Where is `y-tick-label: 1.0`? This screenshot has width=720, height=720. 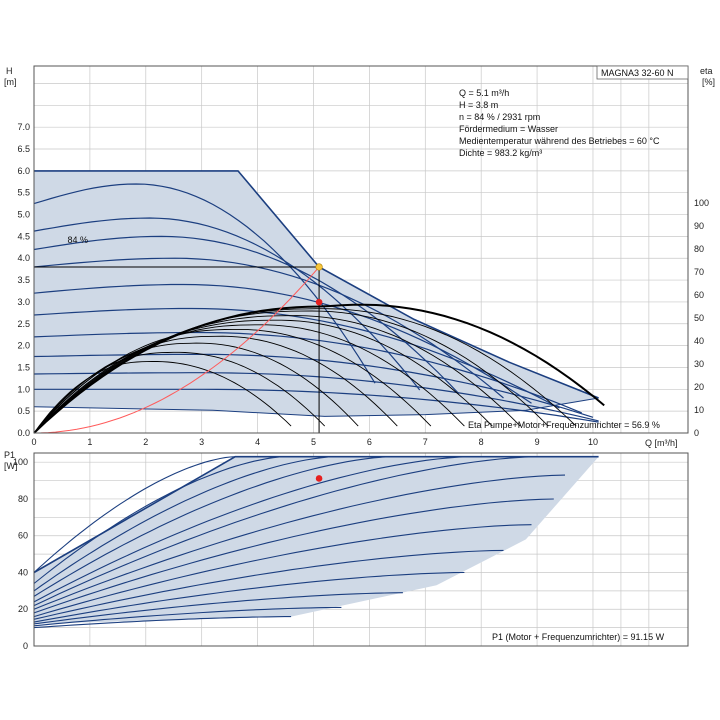 y-tick-label: 1.0 is located at coordinates (23, 389).